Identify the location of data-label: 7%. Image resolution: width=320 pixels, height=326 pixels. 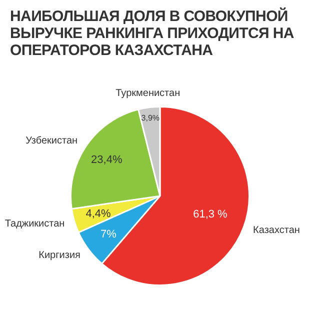
(108, 234).